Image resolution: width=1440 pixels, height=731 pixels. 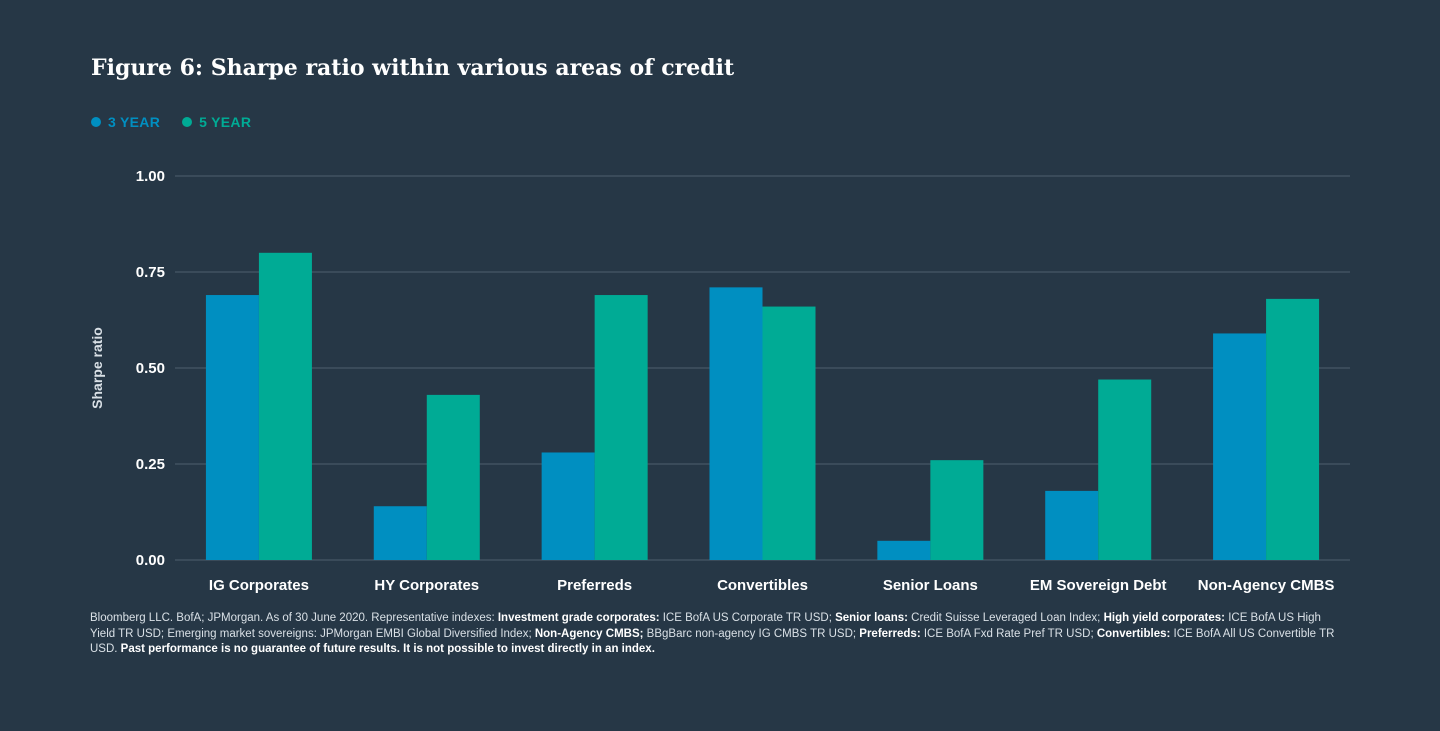 I want to click on footnote-segment: Non-Agency CMBS;, so click(x=589, y=633).